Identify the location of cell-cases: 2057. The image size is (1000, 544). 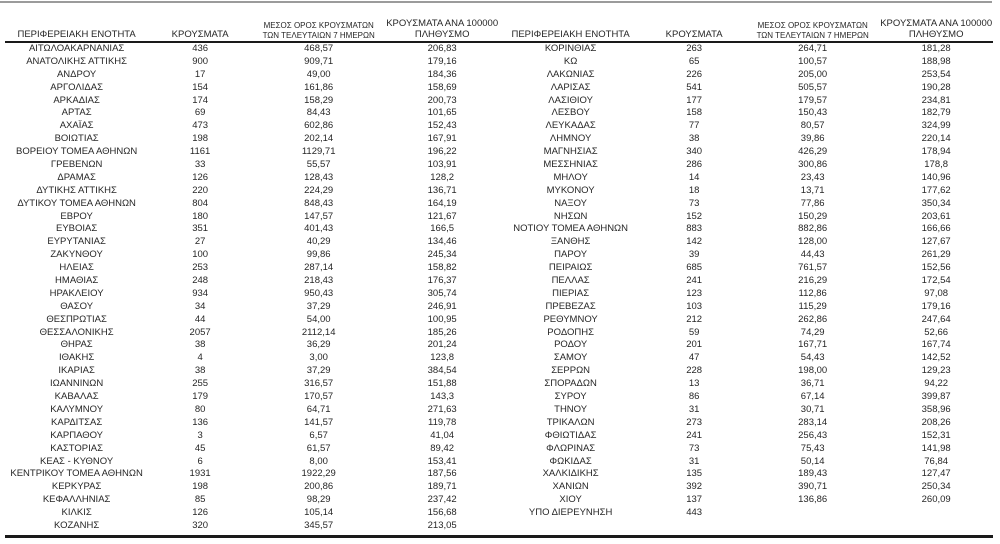
(200, 332).